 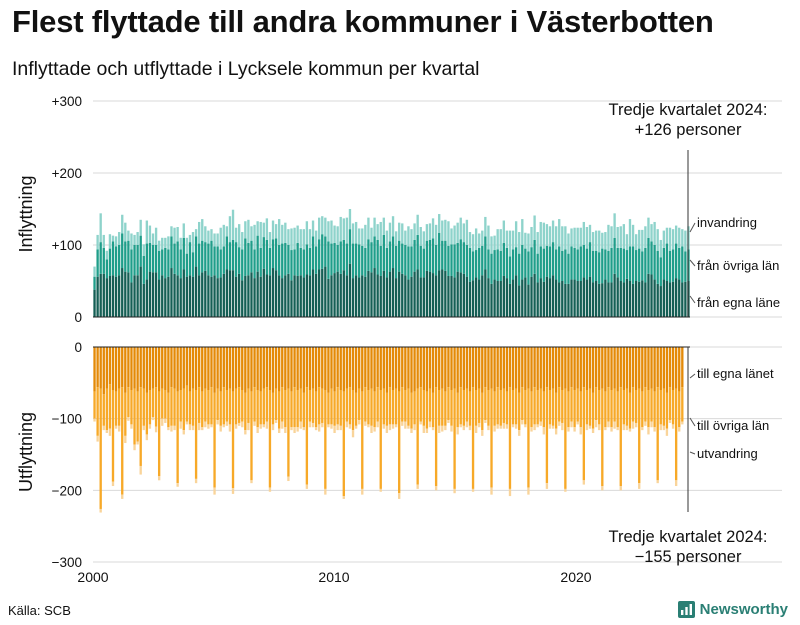 I want to click on annotation-text: −155 personer, so click(x=688, y=557).